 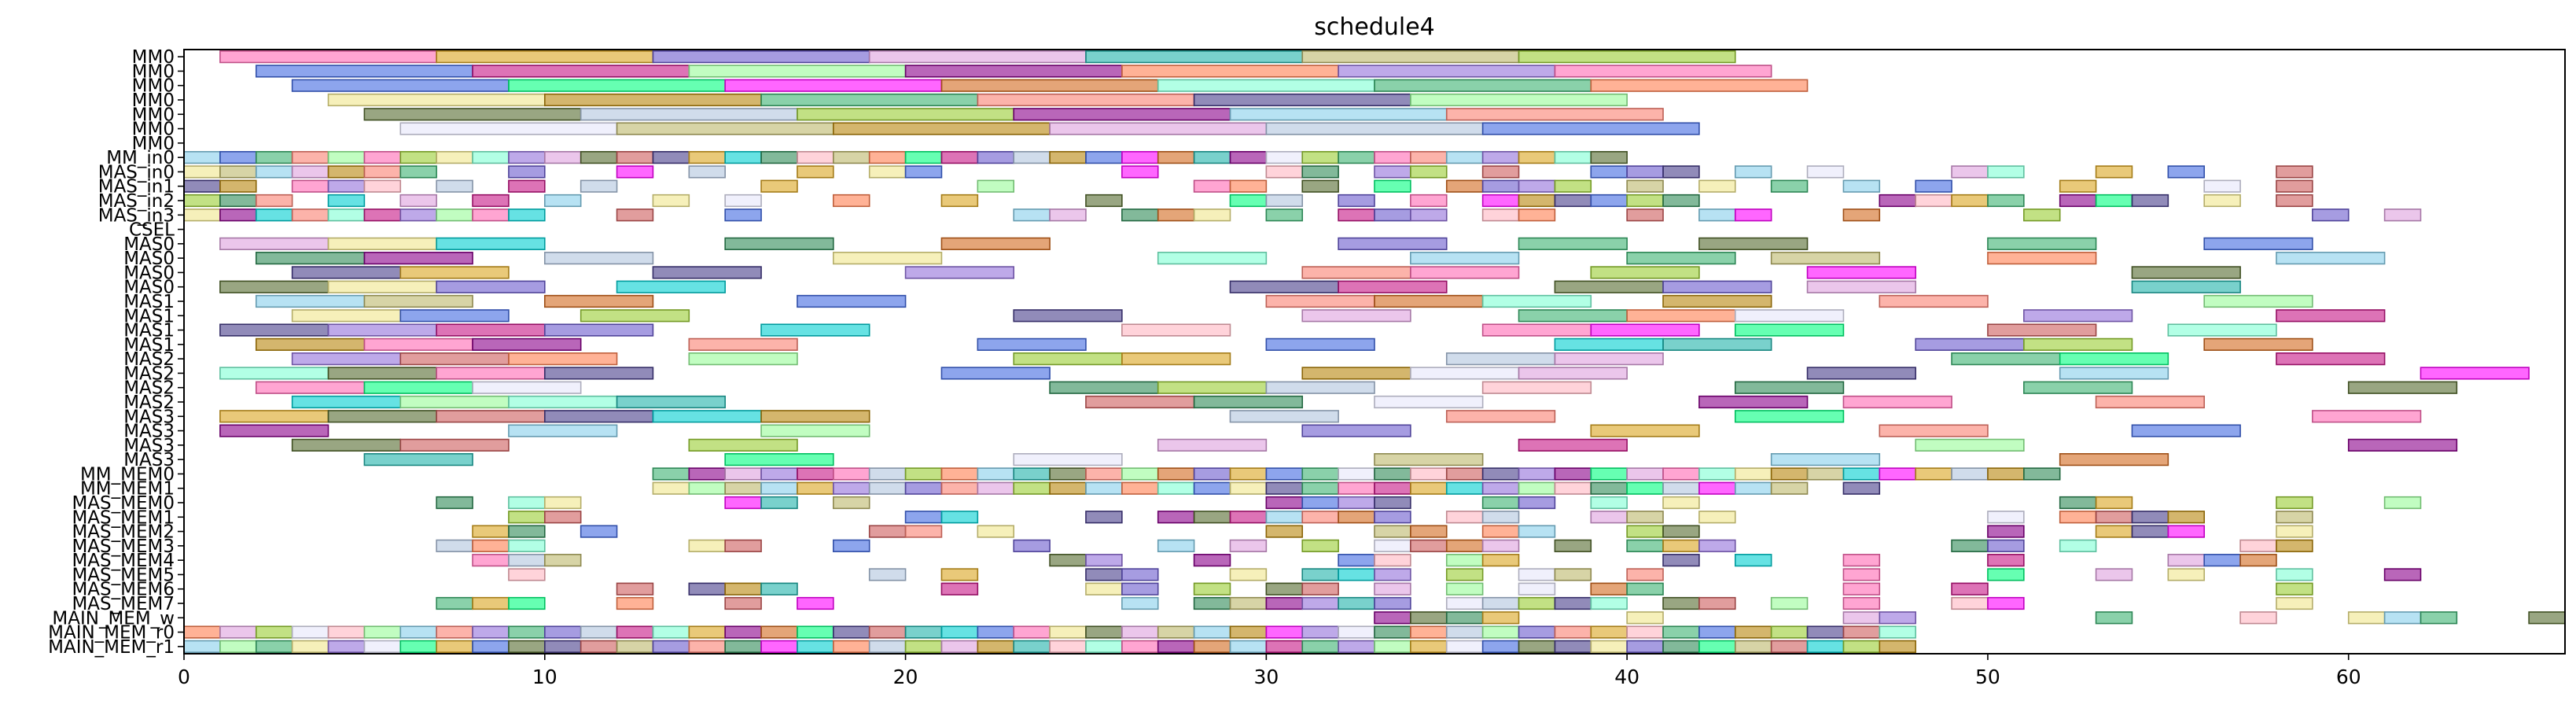 What do you see at coordinates (1266, 677) in the screenshot?
I see `x-tick-label: 30` at bounding box center [1266, 677].